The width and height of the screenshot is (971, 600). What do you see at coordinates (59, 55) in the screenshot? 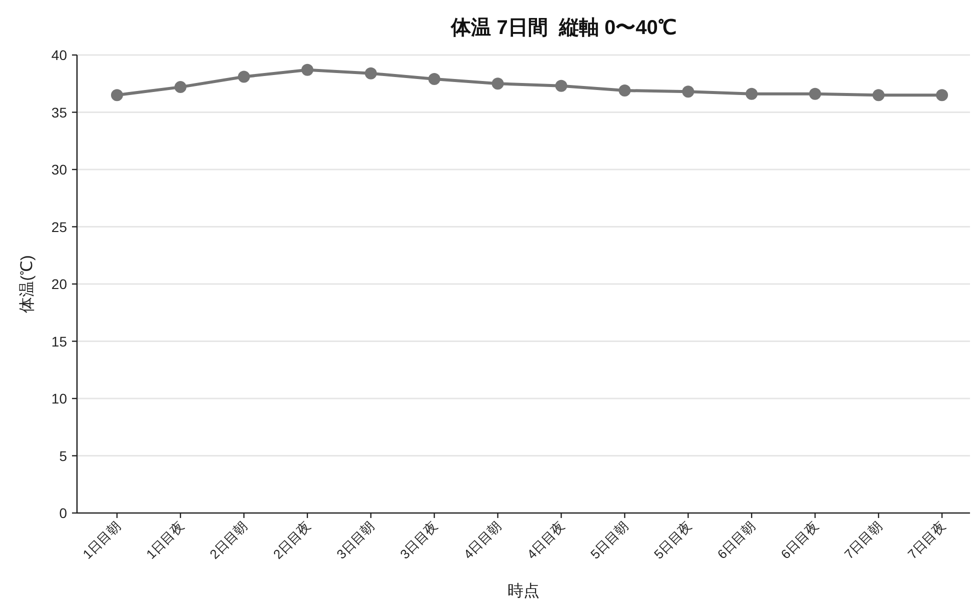
I see `y-tick-label: 40` at bounding box center [59, 55].